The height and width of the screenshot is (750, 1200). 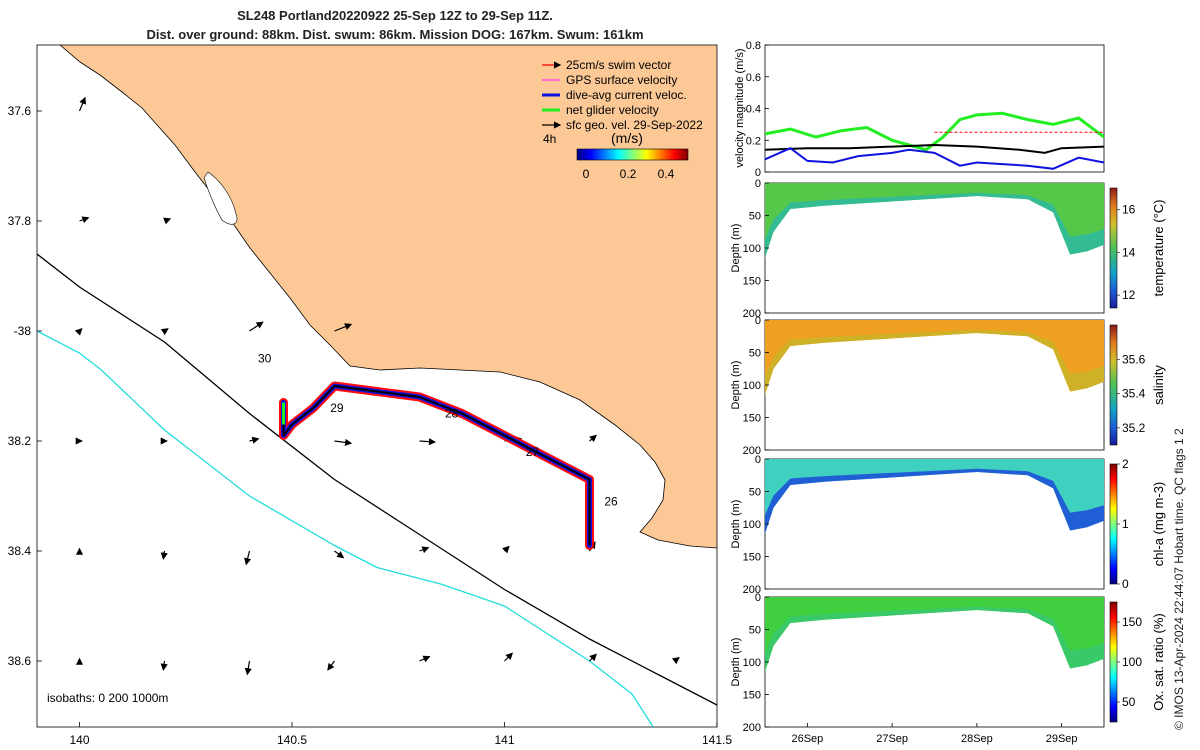 What do you see at coordinates (740, 107) in the screenshot?
I see `velocity-ylabel: velocity magnitude (m/s)` at bounding box center [740, 107].